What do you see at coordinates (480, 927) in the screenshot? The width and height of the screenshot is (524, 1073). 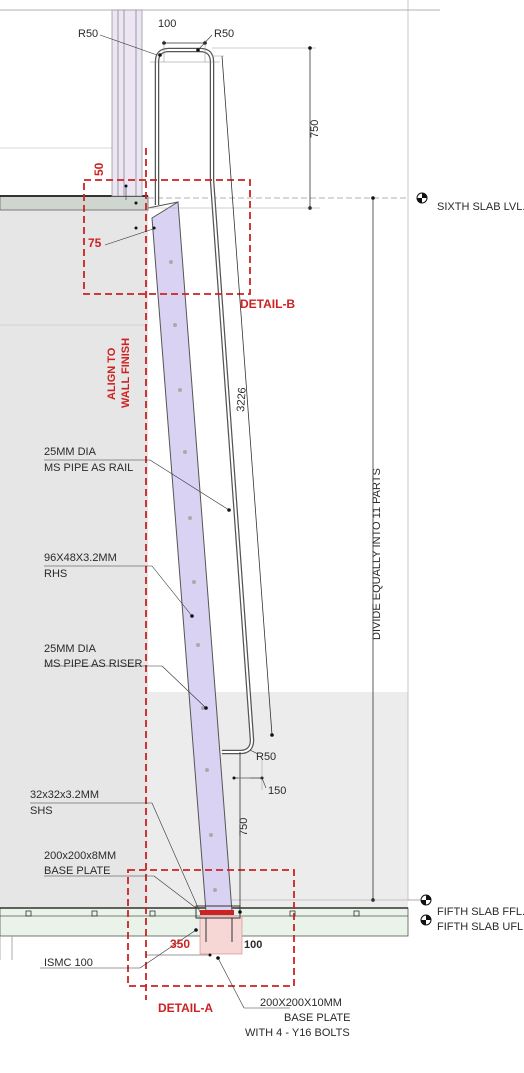 I see `level-label-fifth-ufl: FIFTH SLAB UFL.` at bounding box center [480, 927].